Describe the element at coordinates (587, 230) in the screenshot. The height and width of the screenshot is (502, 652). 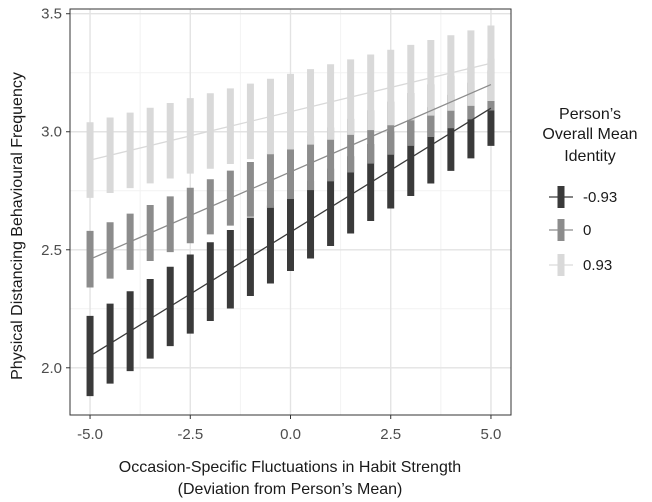
I see `legend-label: 0` at that location.